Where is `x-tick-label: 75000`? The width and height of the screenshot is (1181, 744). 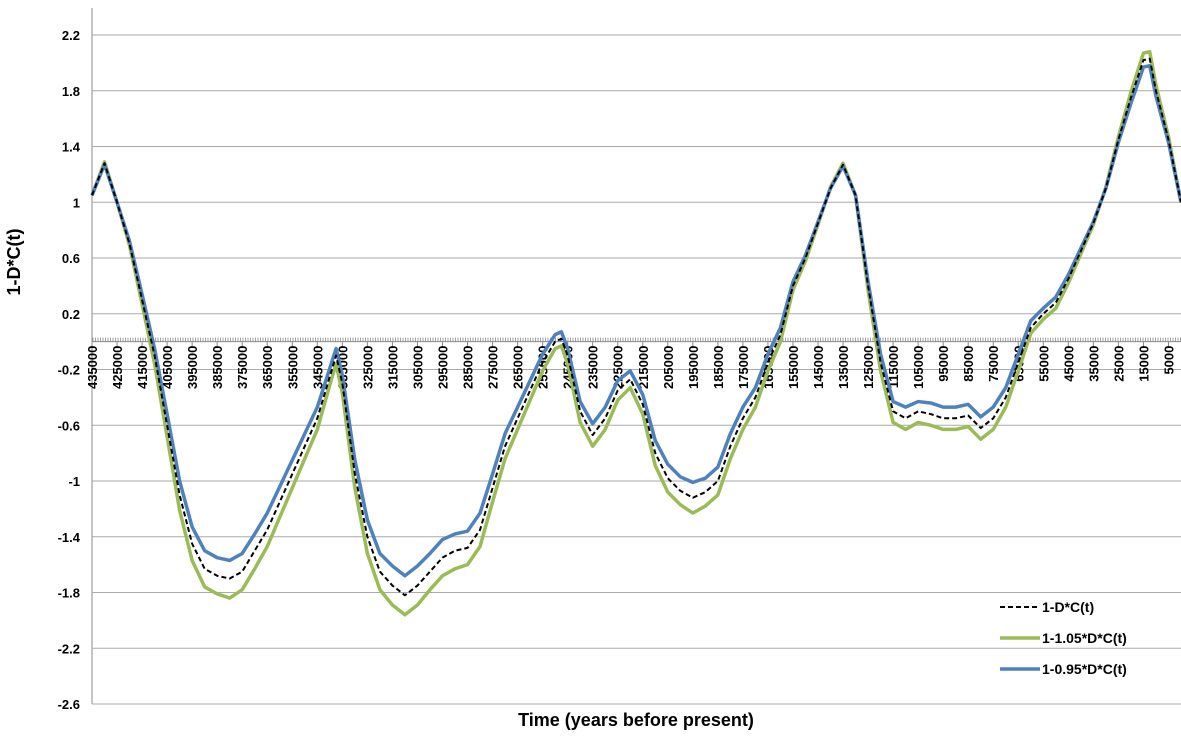 x-tick-label: 75000 is located at coordinates (993, 364).